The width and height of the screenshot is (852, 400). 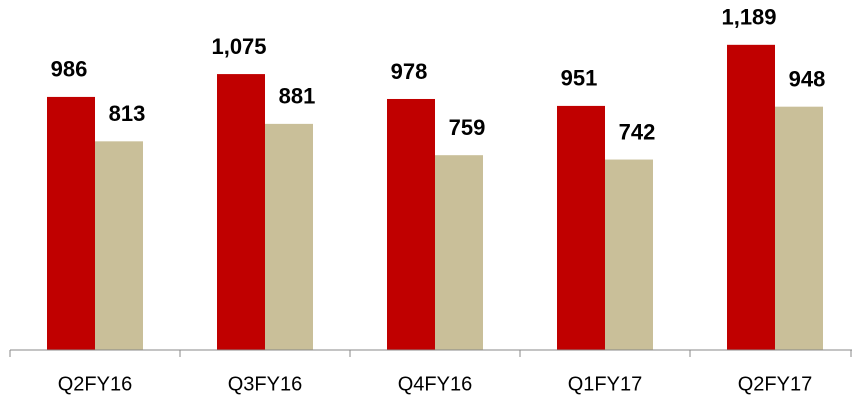 I want to click on value-label: 813, so click(x=127, y=113).